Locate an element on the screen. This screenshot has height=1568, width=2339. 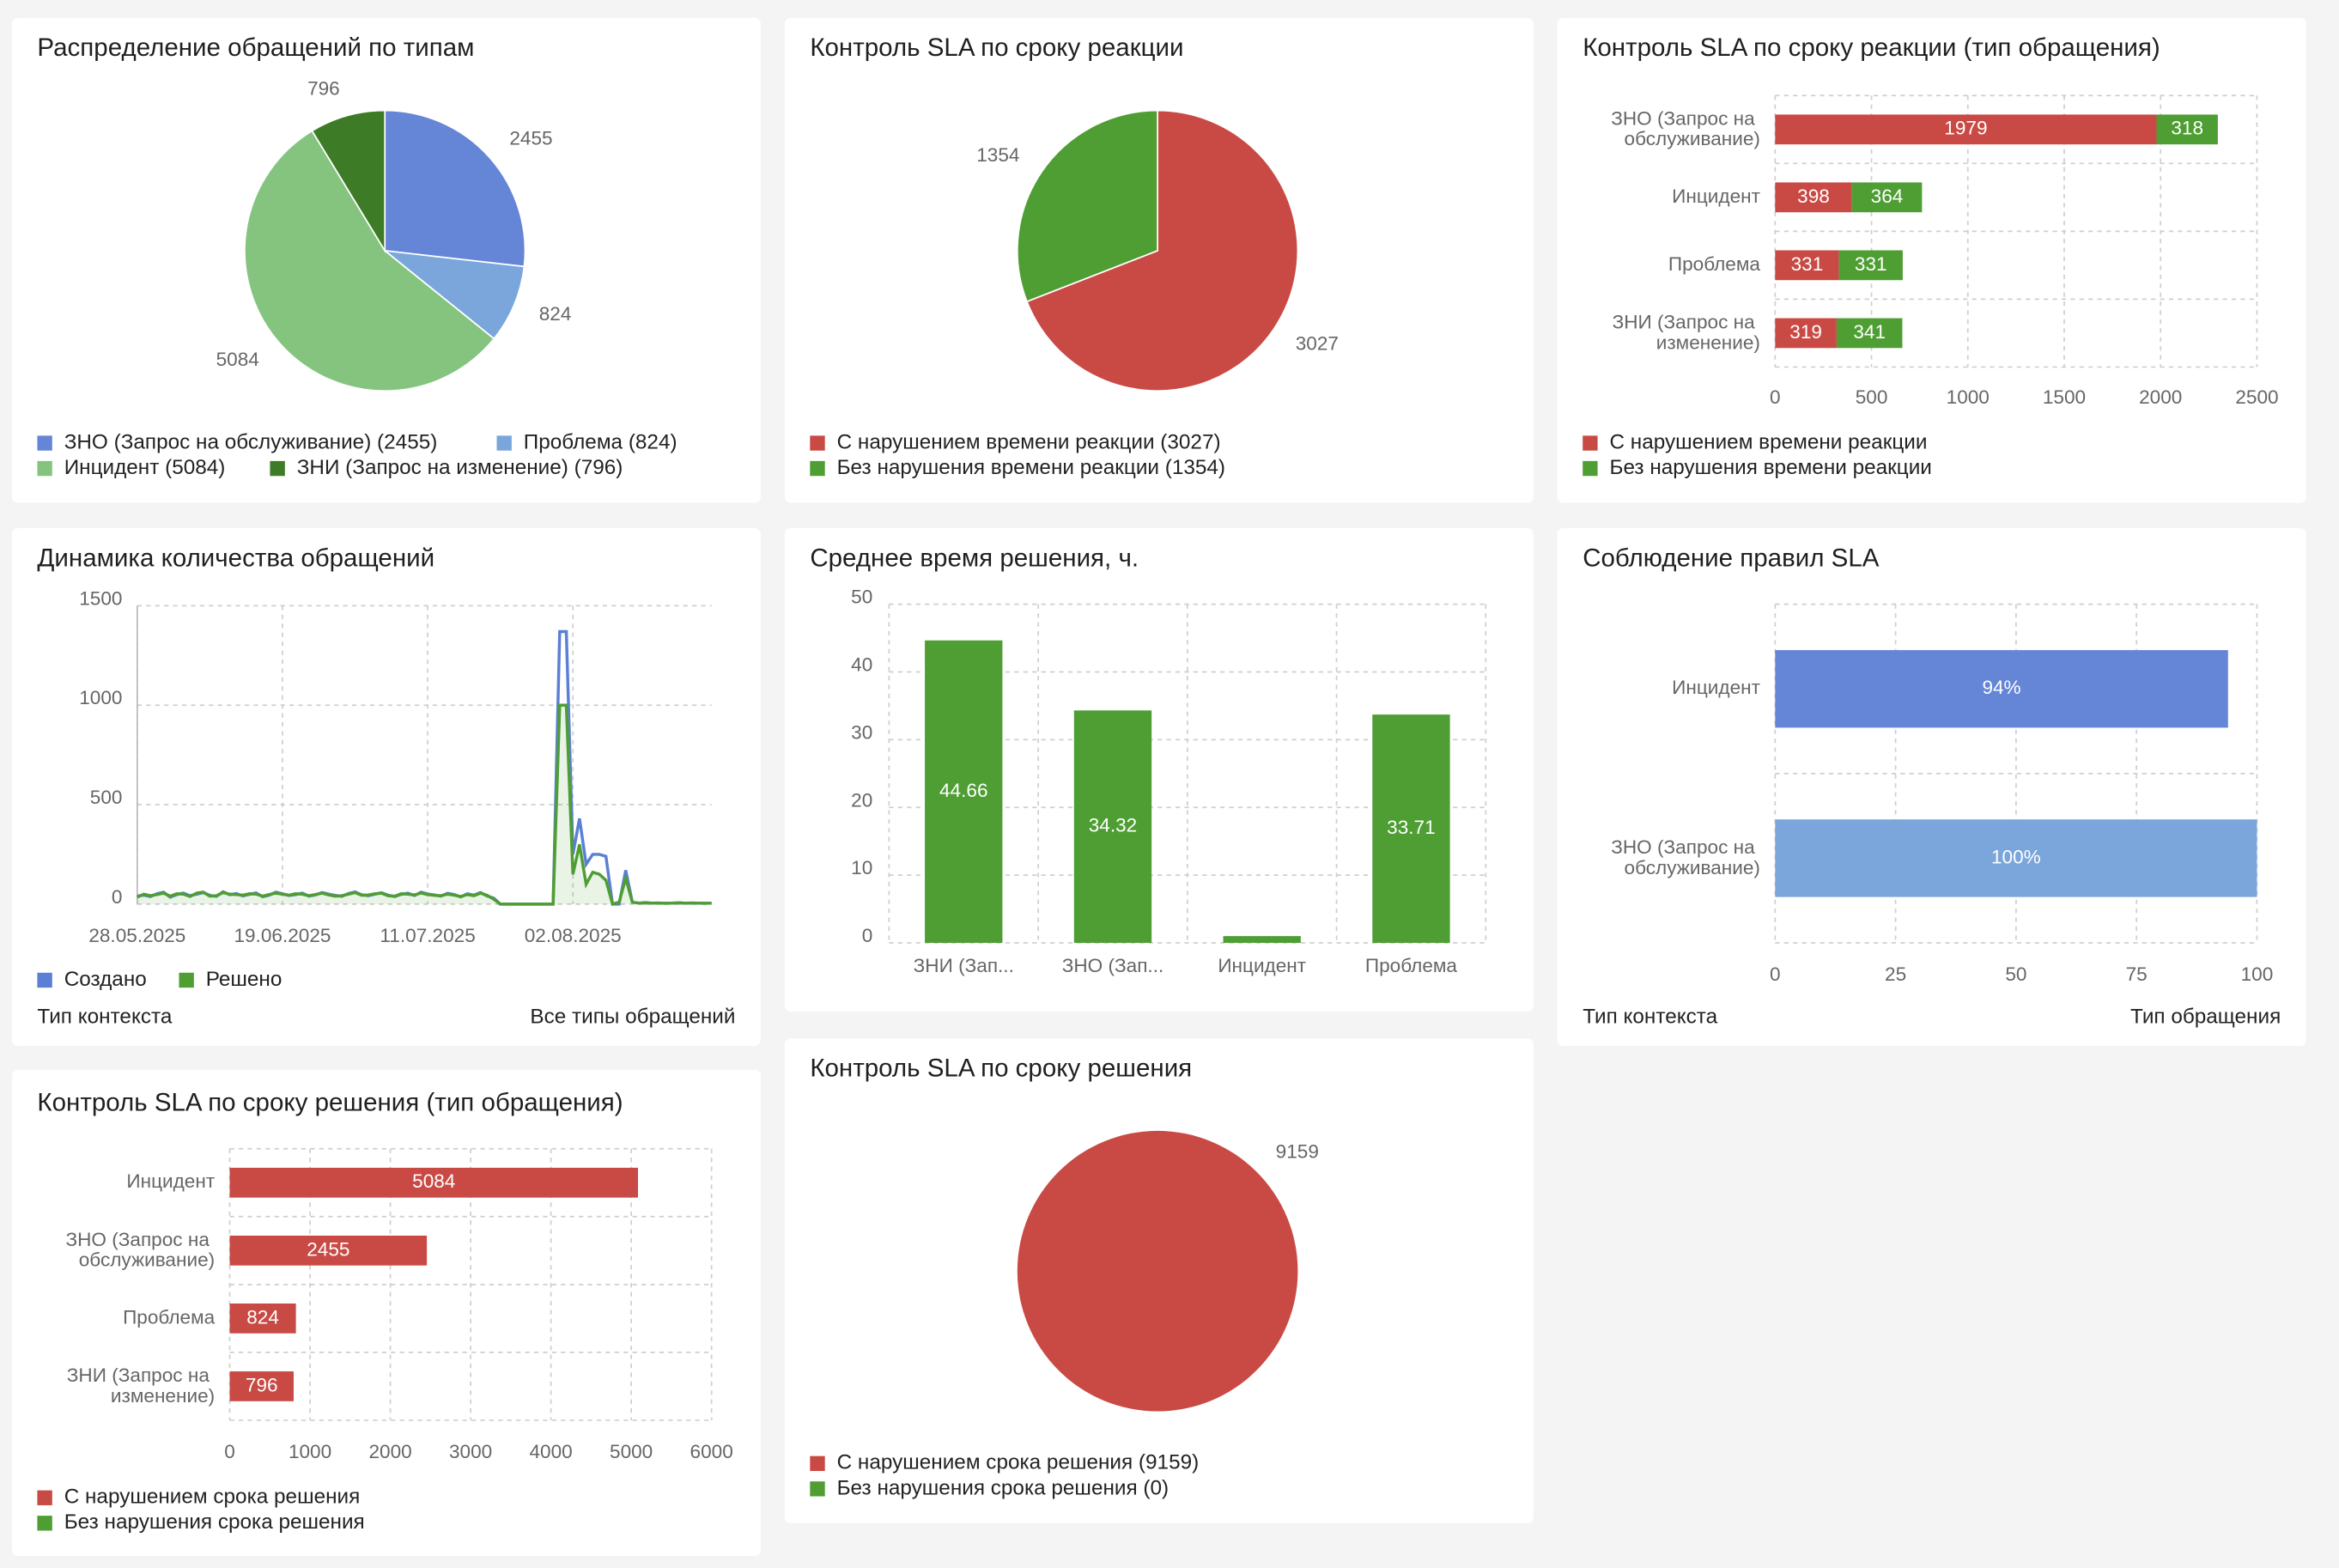
bar-label: 364 is located at coordinates (1887, 196).